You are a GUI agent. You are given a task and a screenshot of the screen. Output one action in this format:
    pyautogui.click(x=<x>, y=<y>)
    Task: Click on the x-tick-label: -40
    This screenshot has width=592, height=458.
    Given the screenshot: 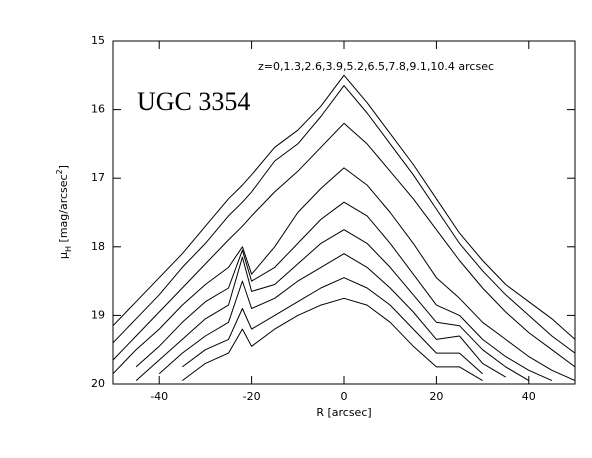 What is the action you would take?
    pyautogui.click(x=159, y=396)
    